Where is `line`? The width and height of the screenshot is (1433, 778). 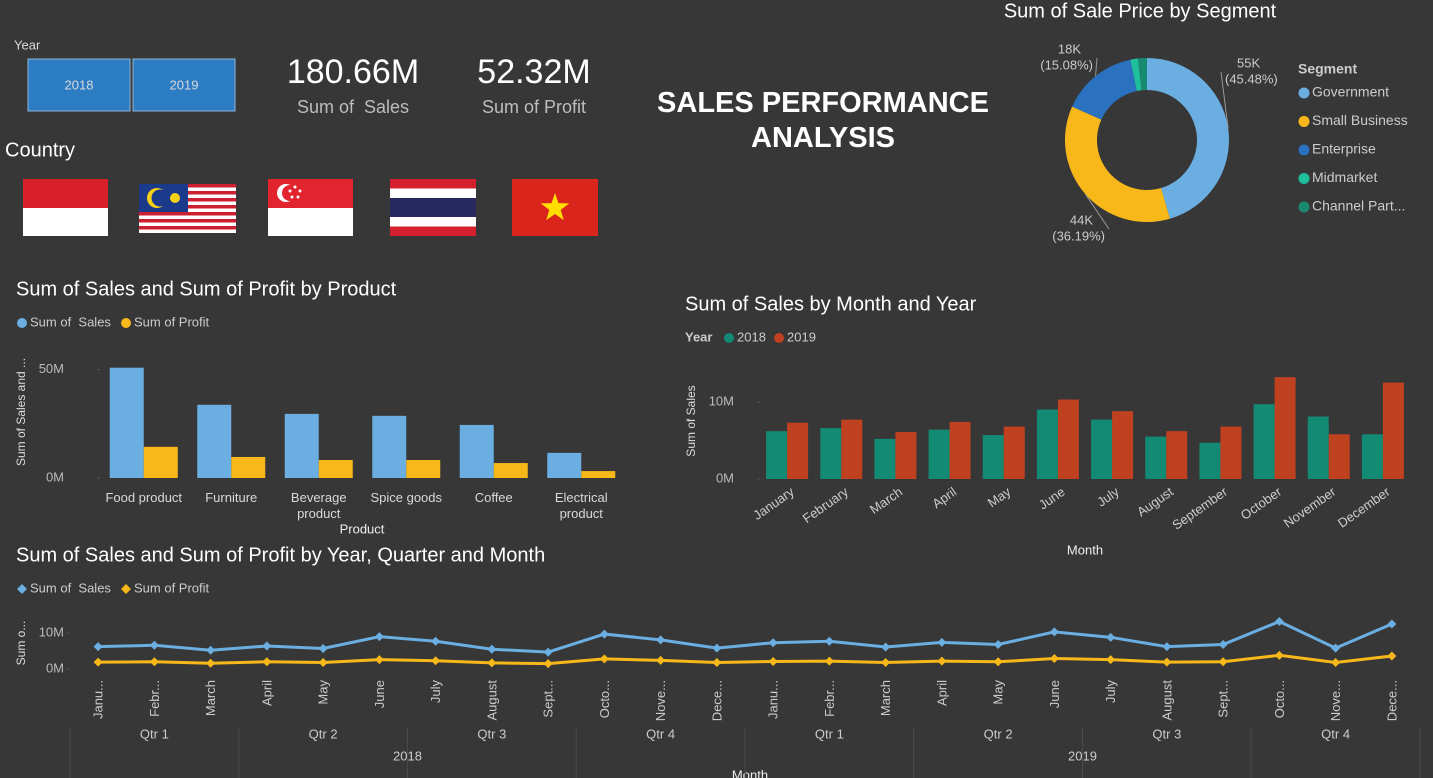 line is located at coordinates (745, 659).